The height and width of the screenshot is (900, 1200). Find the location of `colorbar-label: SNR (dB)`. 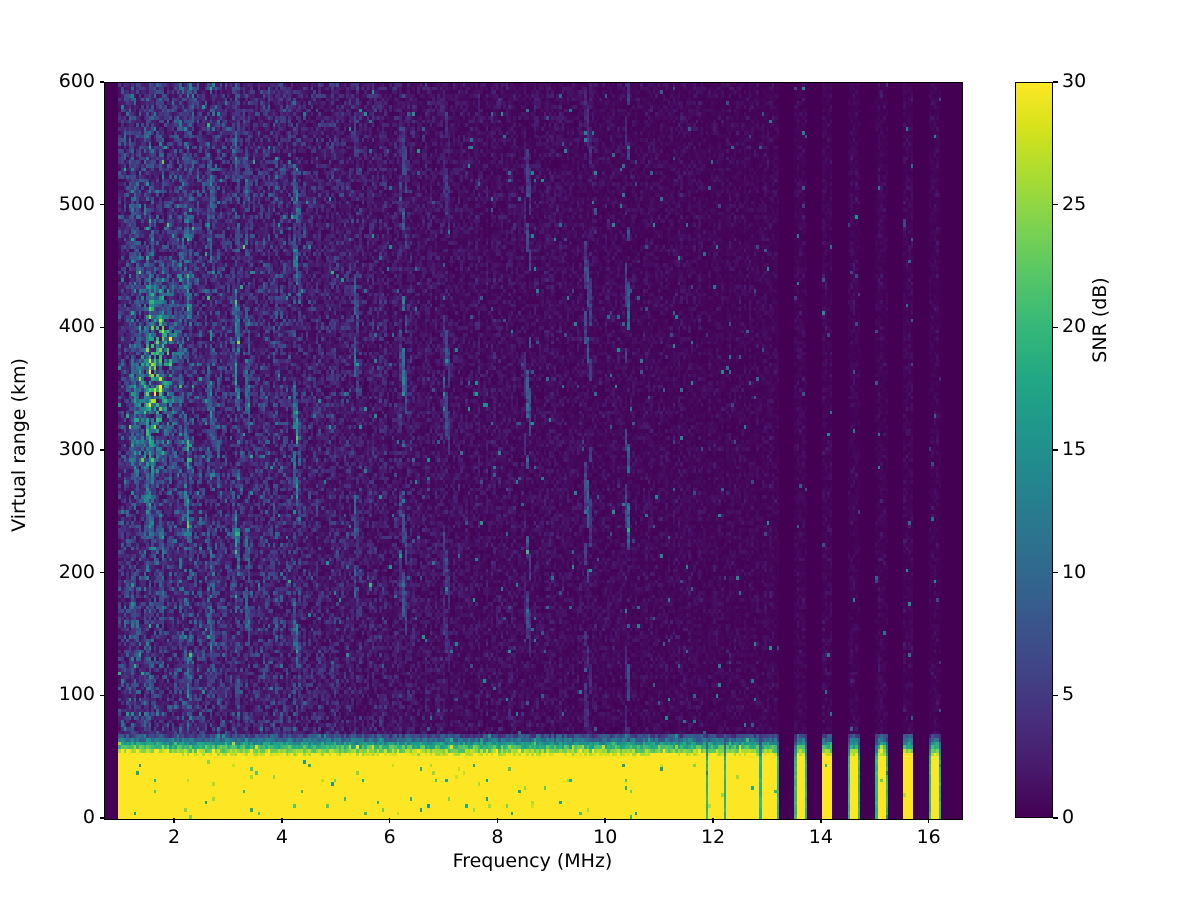

colorbar-label: SNR (dB) is located at coordinates (1100, 320).